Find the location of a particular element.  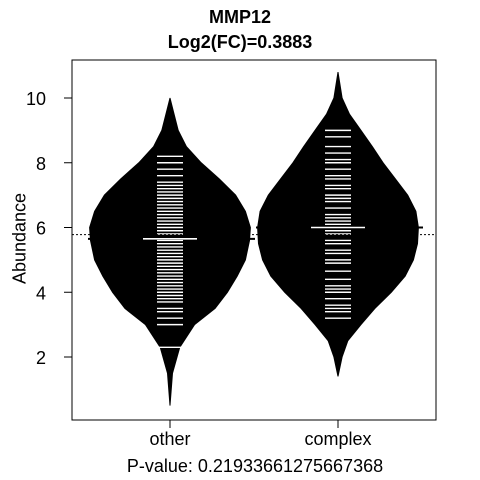

chart-subtitle: Log2(FC)=0.3883 is located at coordinates (240, 42).